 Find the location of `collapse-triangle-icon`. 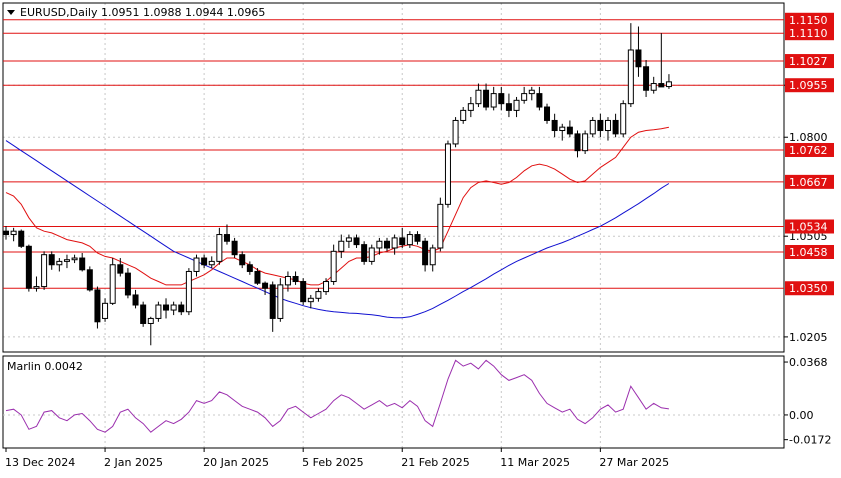

collapse-triangle-icon is located at coordinates (11, 12).